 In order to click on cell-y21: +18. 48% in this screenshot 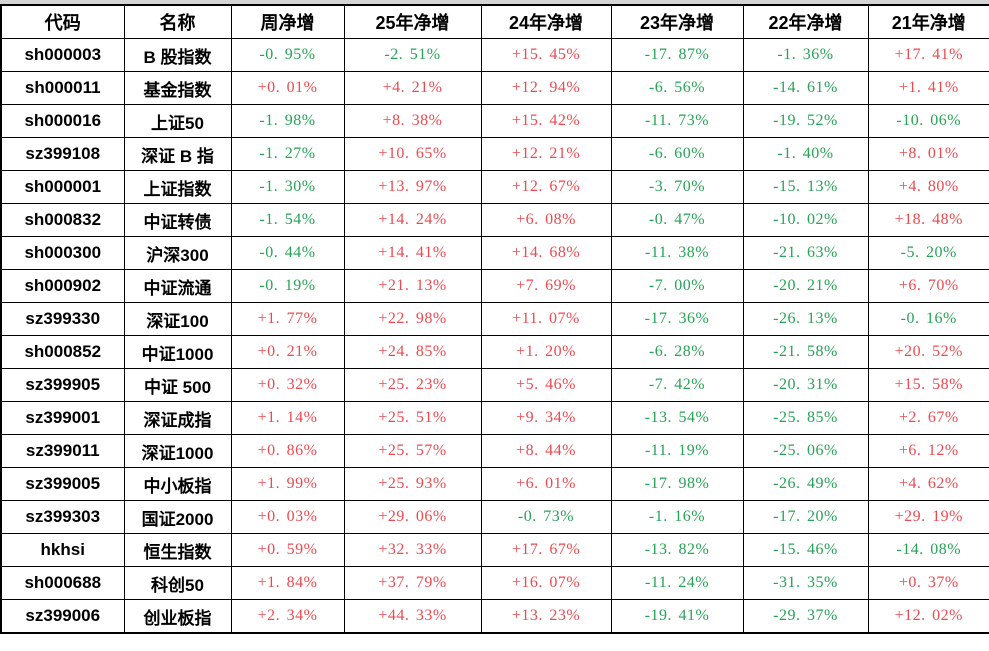, I will do `click(928, 220)`.